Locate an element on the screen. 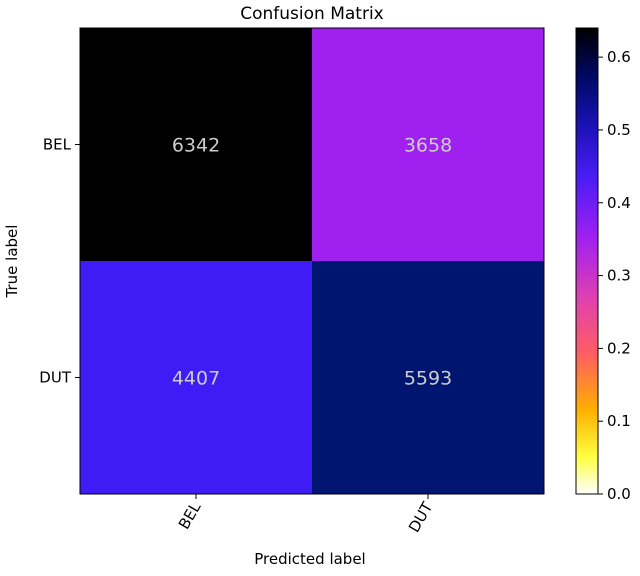 This screenshot has height=576, width=640. colorbar-tick-label: 0.6 is located at coordinates (619, 57).